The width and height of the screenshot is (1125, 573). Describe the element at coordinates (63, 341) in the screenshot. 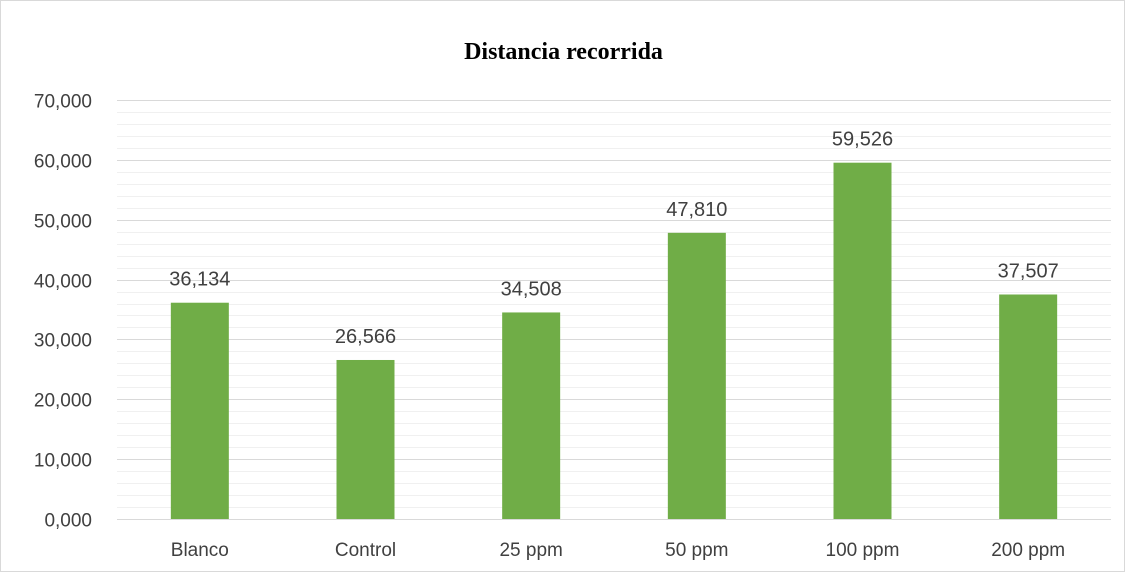

I see `y-tick-label: 30,000` at that location.